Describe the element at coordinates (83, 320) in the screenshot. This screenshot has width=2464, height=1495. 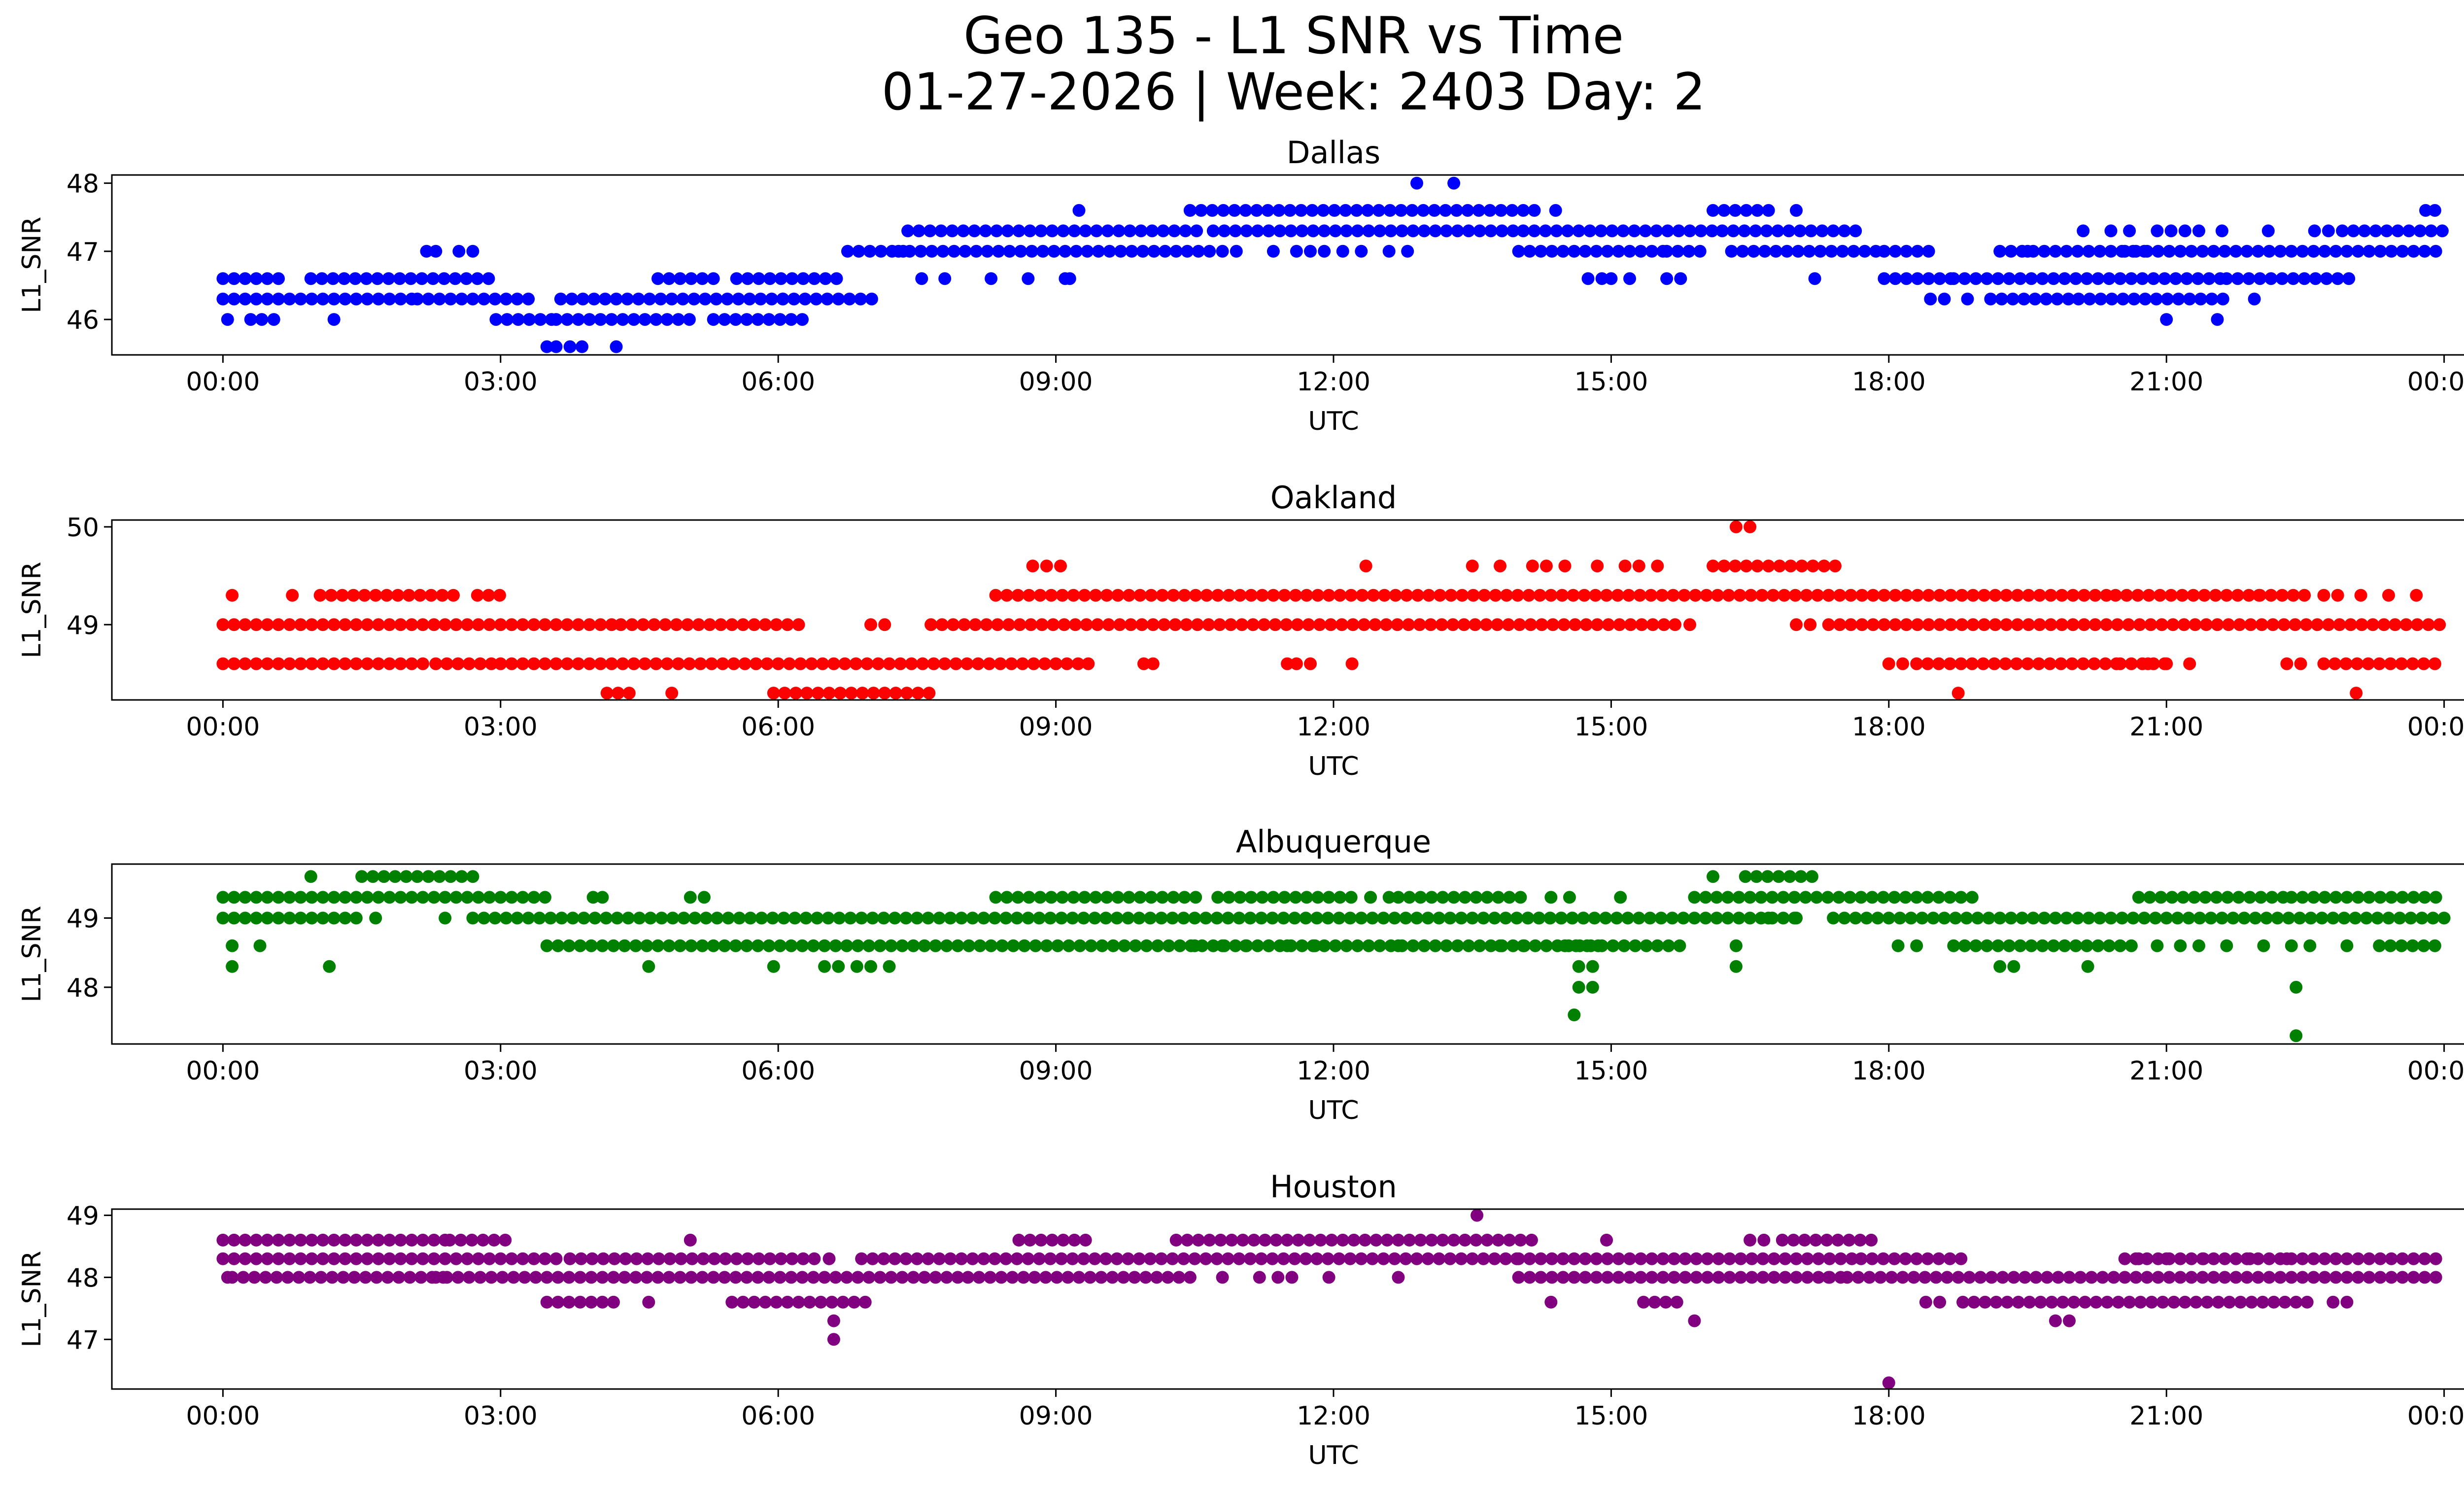
I see `y-tick-label: 46` at that location.